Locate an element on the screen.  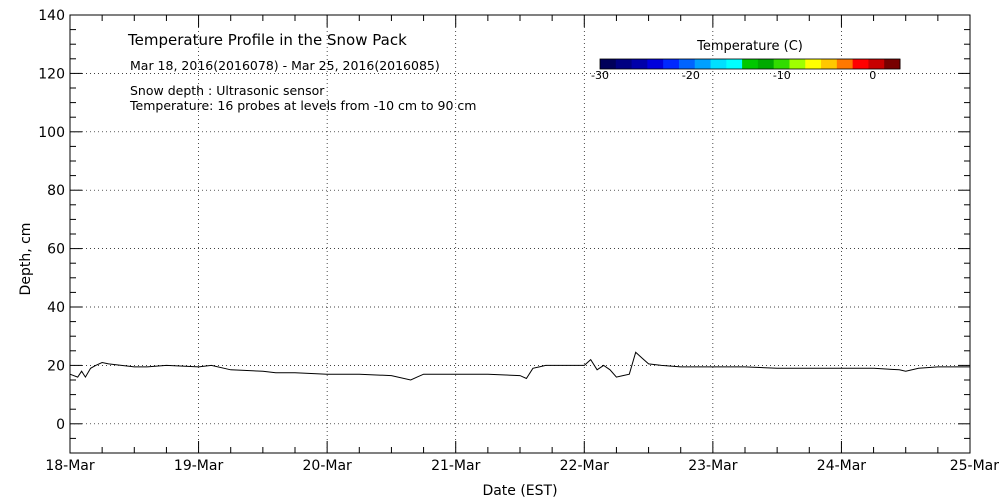
colorbar-frame is located at coordinates (750, 64).